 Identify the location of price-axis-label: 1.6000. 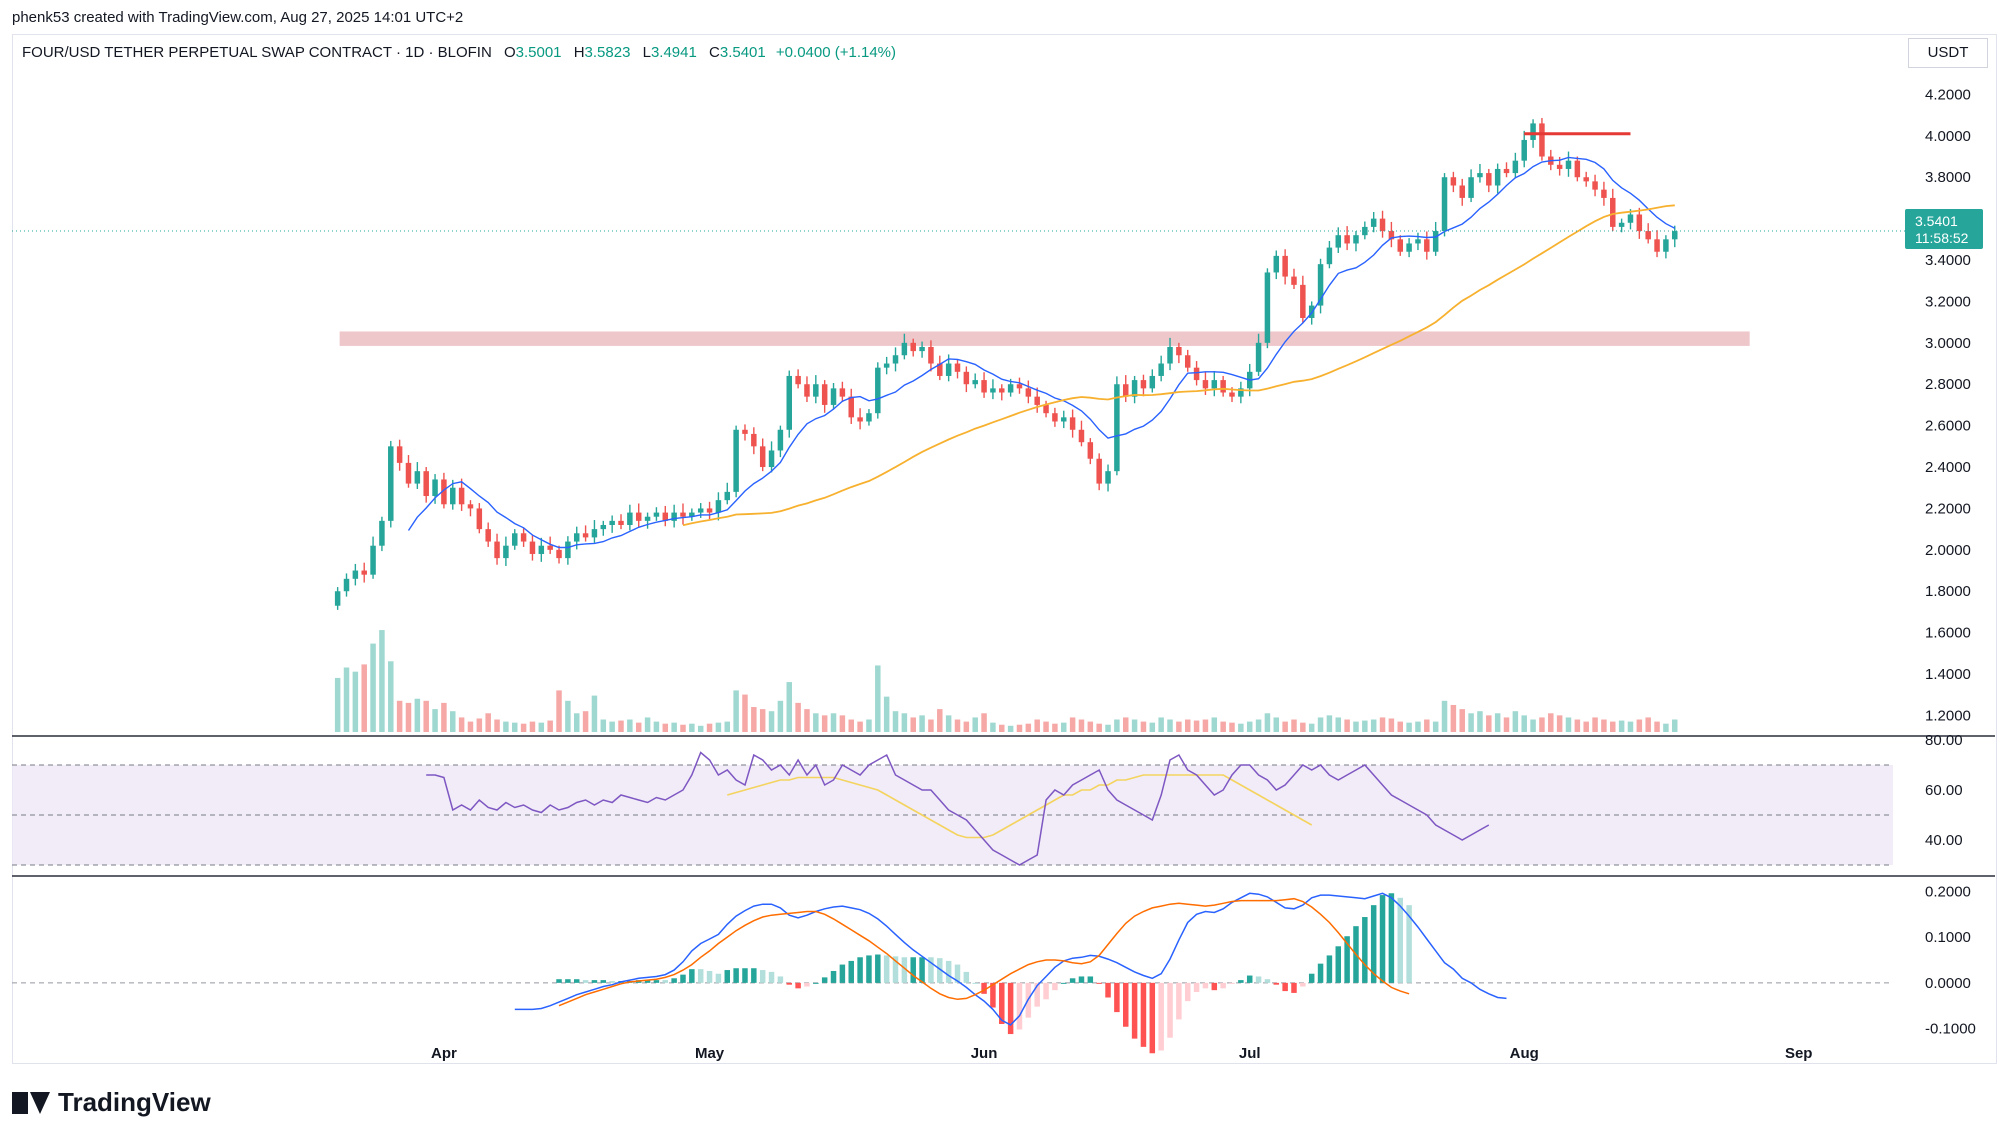
(1948, 633).